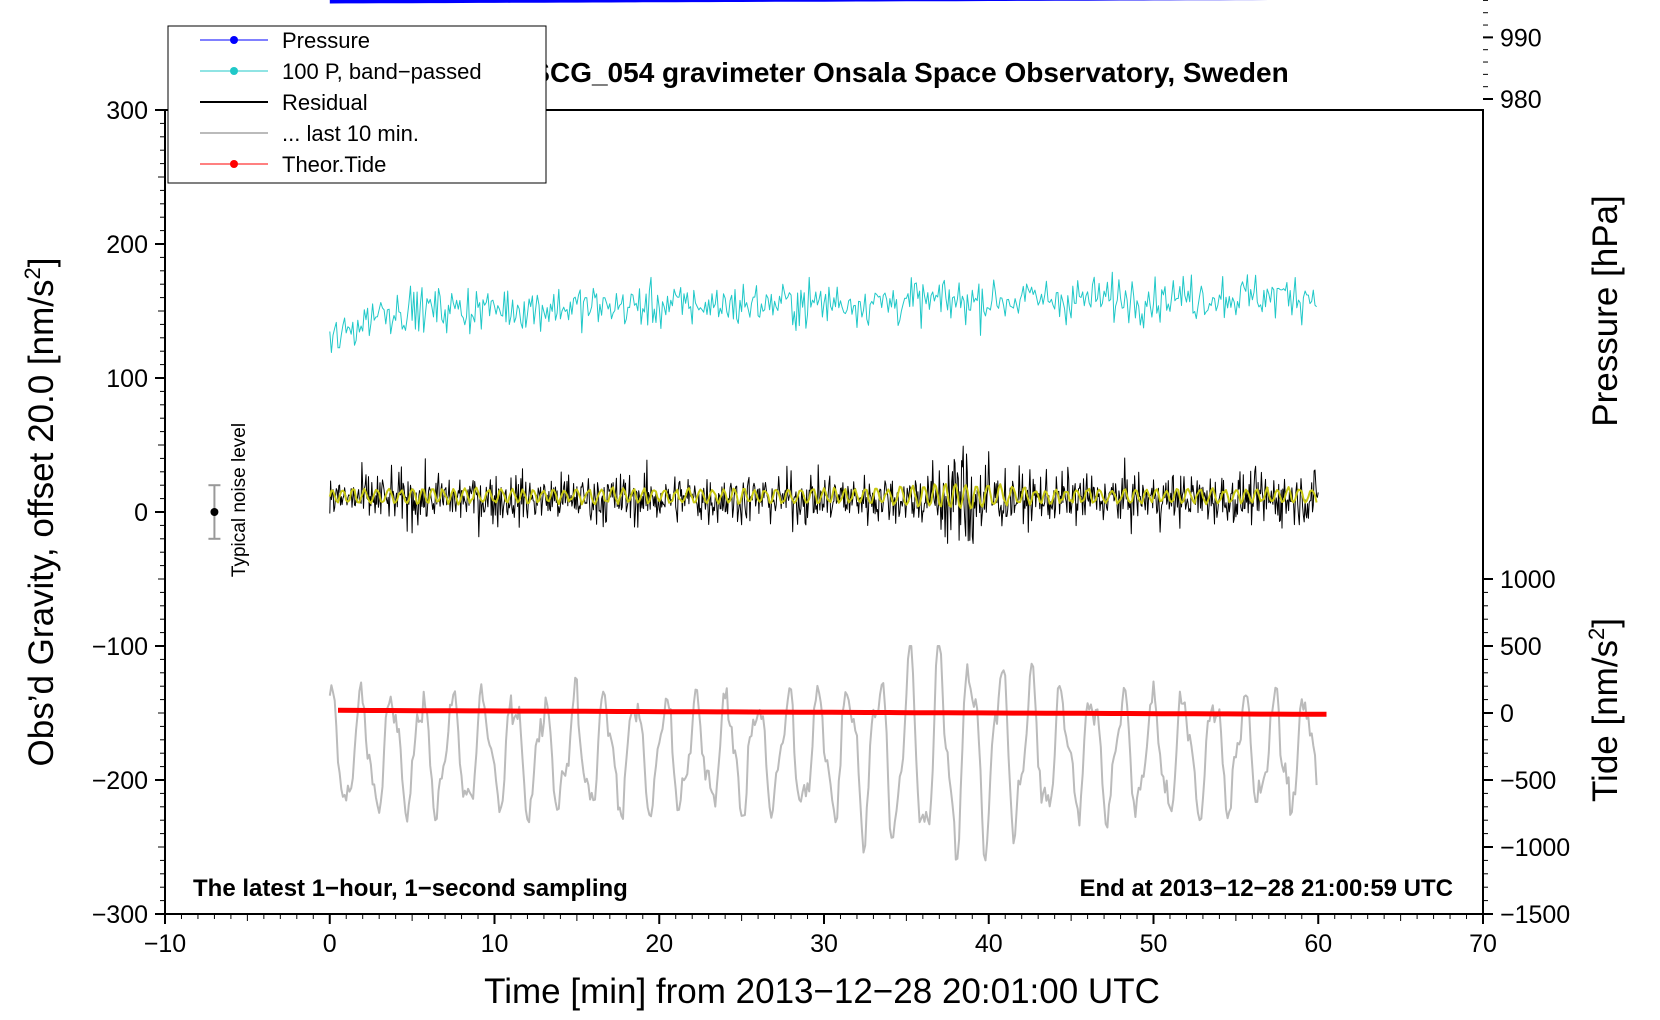 The image size is (1660, 1020). What do you see at coordinates (165, 944) in the screenshot?
I see `x-tick-label: −10` at bounding box center [165, 944].